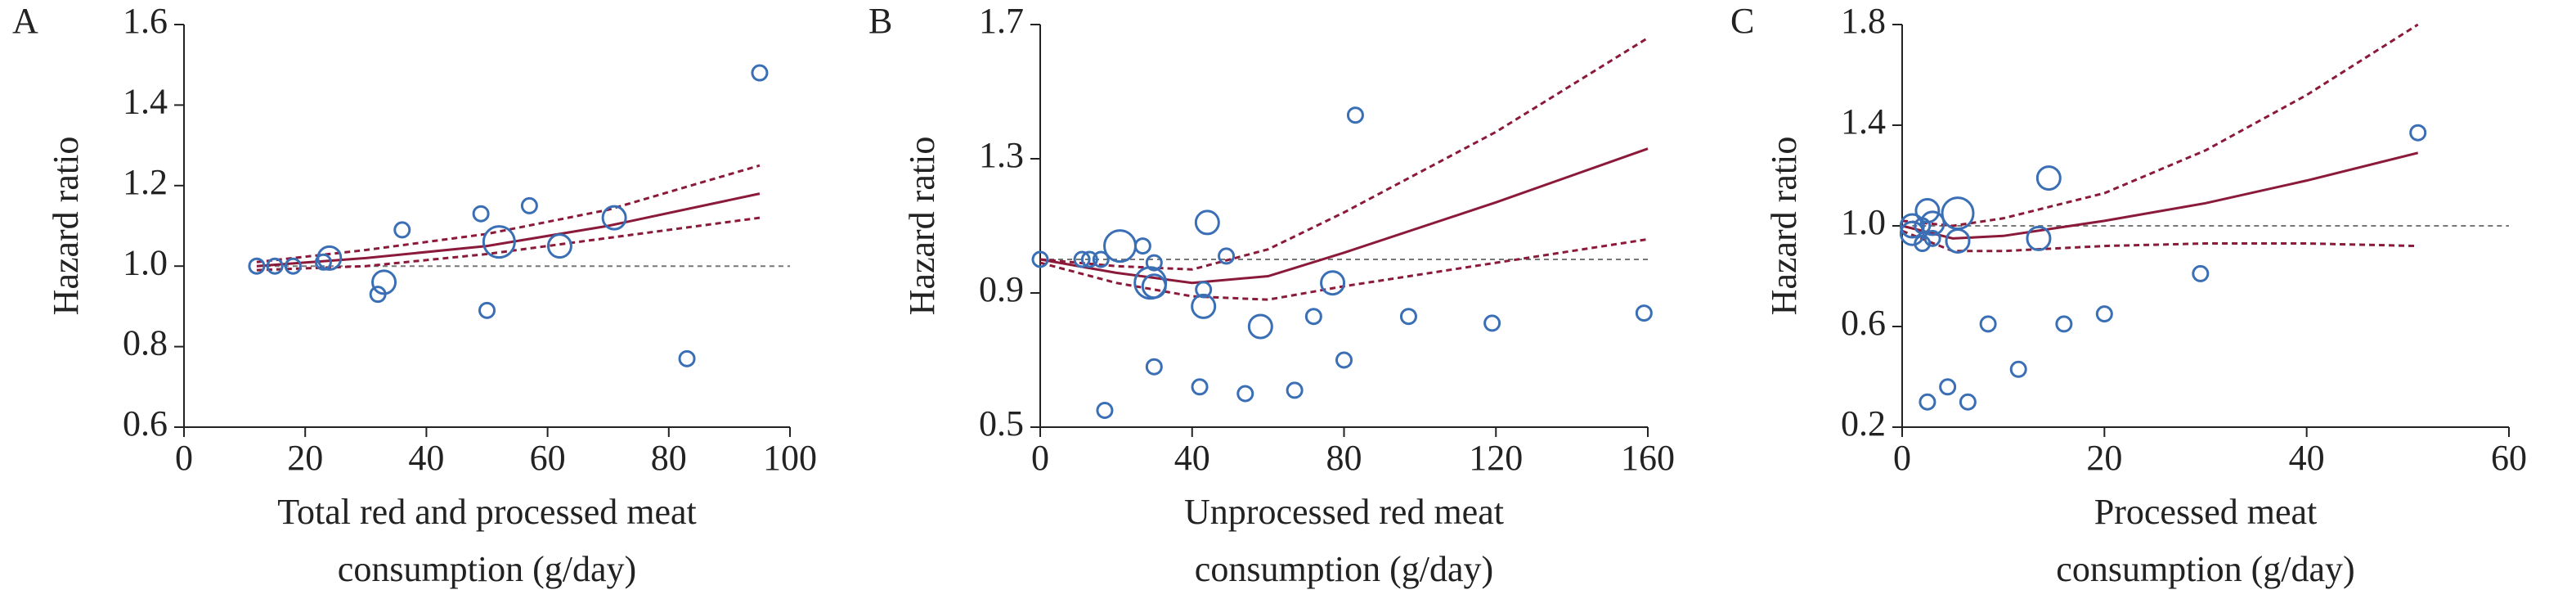 Image resolution: width=2576 pixels, height=599 pixels. What do you see at coordinates (145, 182) in the screenshot?
I see `y-tick-label: 1.2` at bounding box center [145, 182].